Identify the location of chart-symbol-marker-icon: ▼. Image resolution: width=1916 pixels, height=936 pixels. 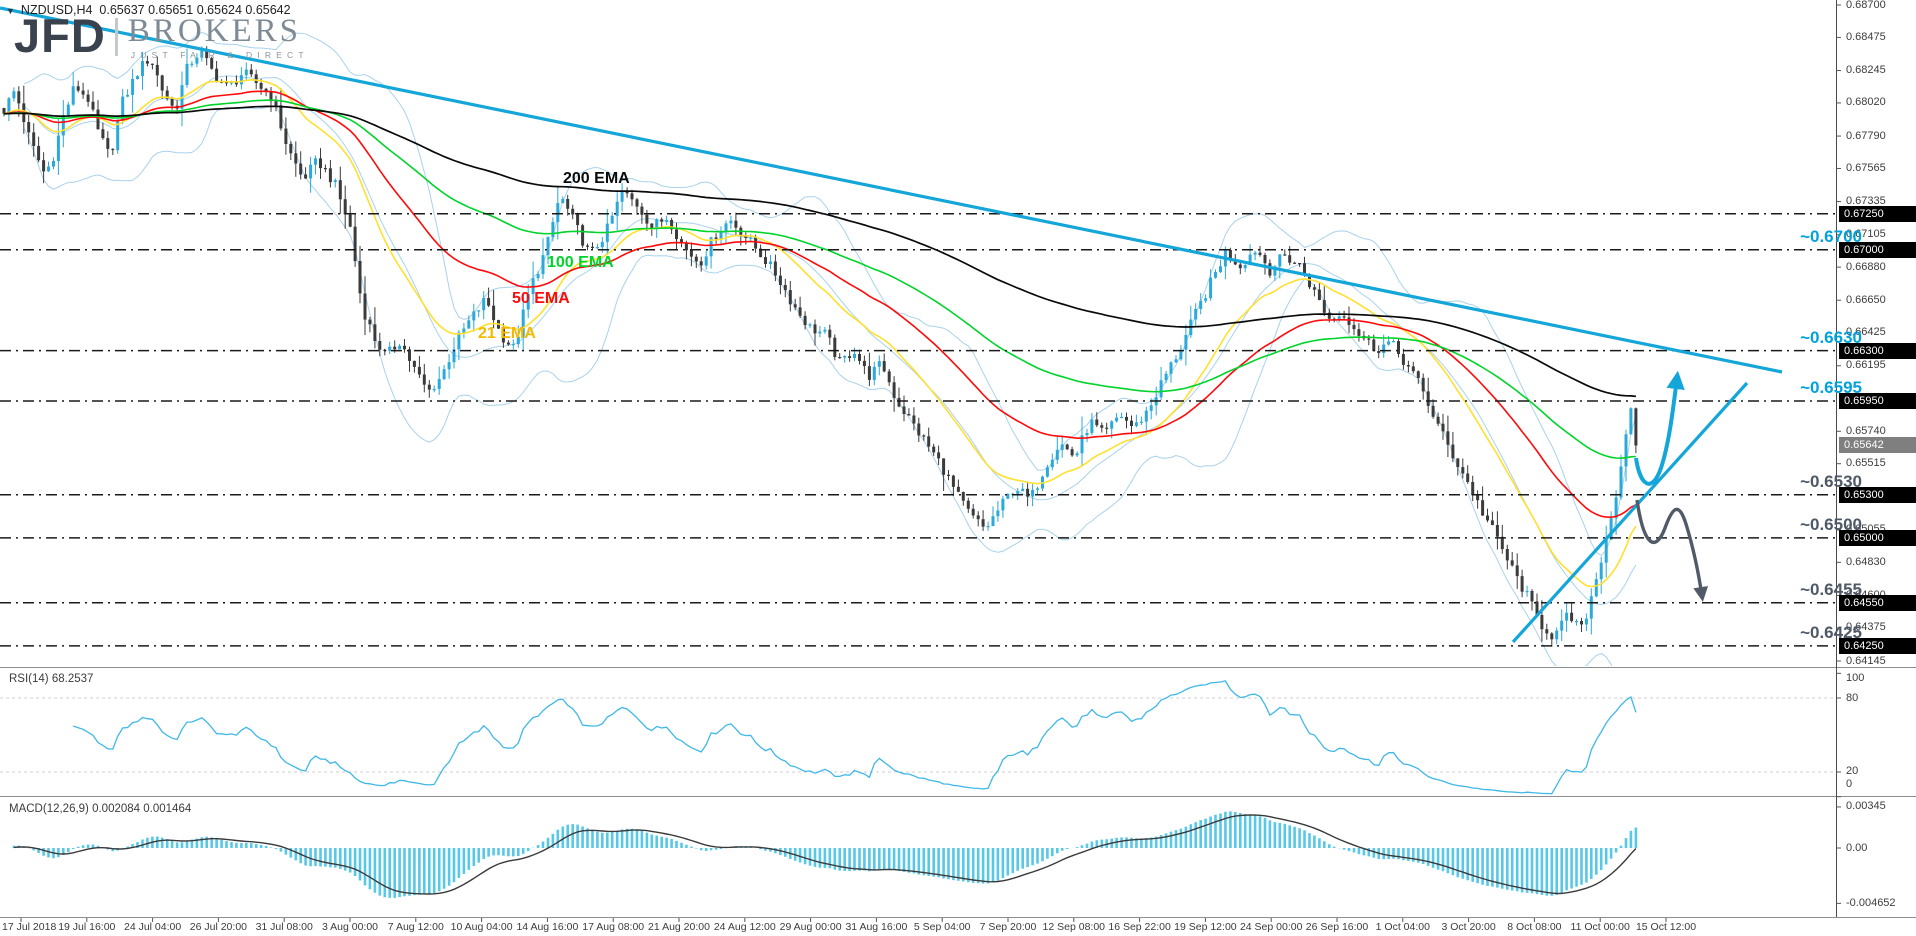
(10, 11).